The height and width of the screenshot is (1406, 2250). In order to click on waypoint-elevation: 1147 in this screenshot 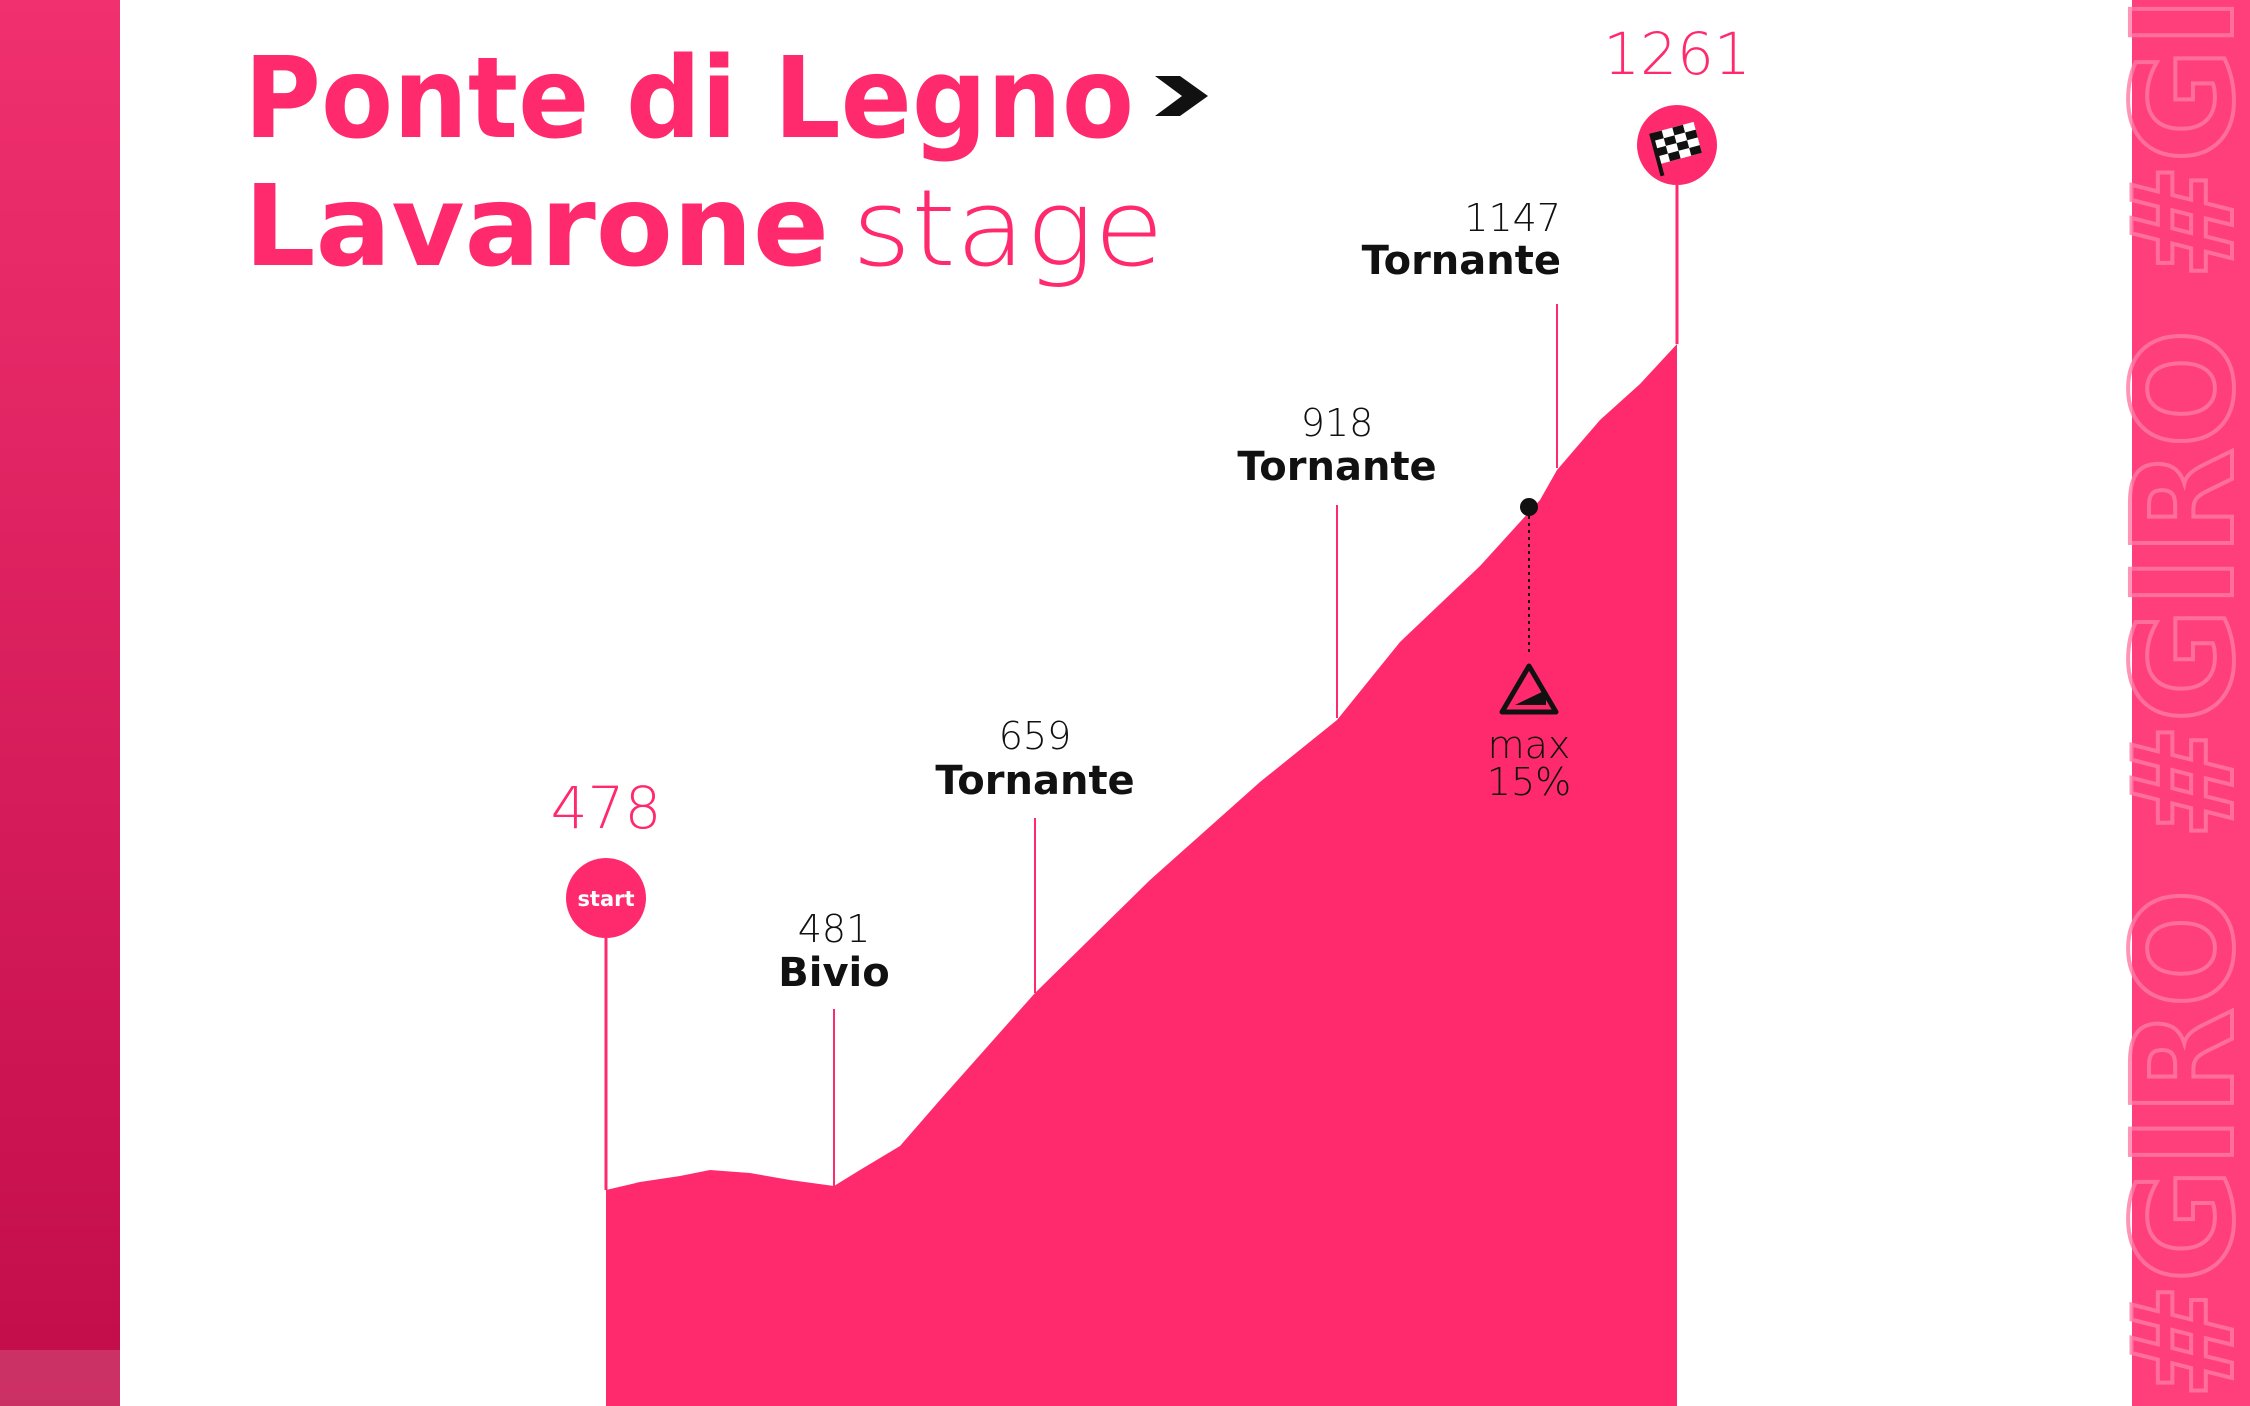, I will do `click(1512, 218)`.